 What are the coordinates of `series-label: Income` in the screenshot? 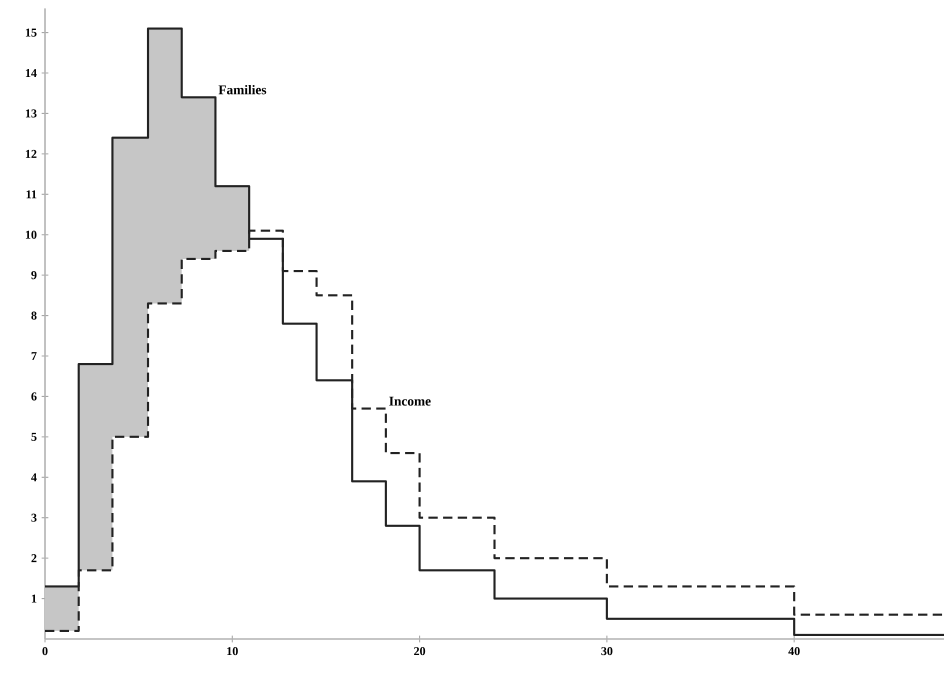 It's located at (410, 401).